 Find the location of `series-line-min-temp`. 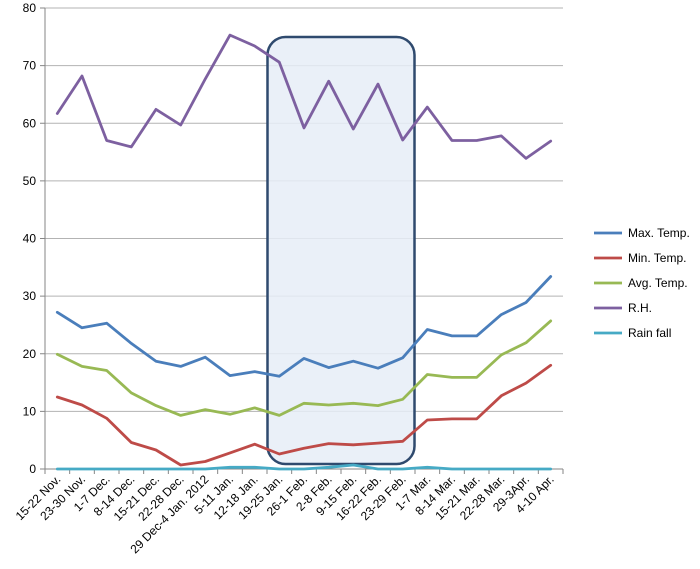

series-line-min-temp is located at coordinates (304, 415).